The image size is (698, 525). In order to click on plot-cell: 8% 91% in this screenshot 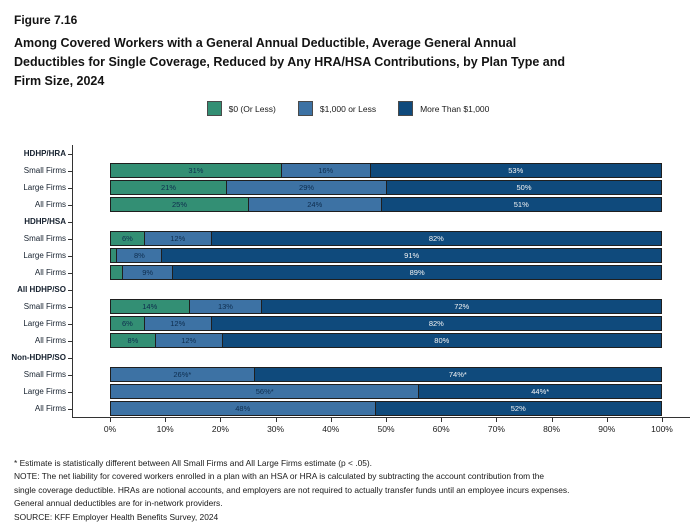, I will do `click(385, 255)`.